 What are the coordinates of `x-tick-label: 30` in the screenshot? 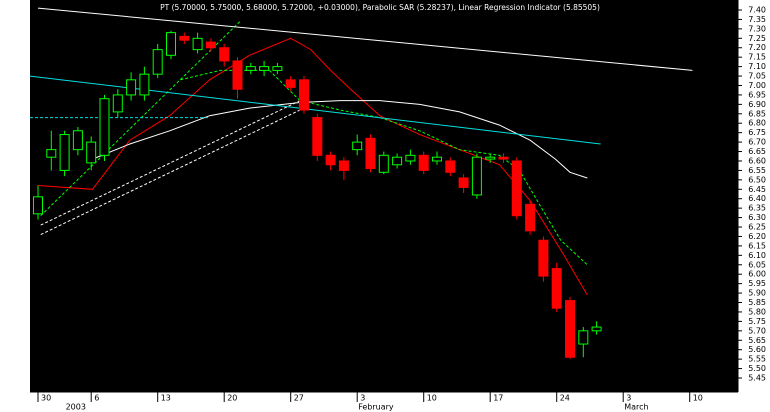 It's located at (46, 398).